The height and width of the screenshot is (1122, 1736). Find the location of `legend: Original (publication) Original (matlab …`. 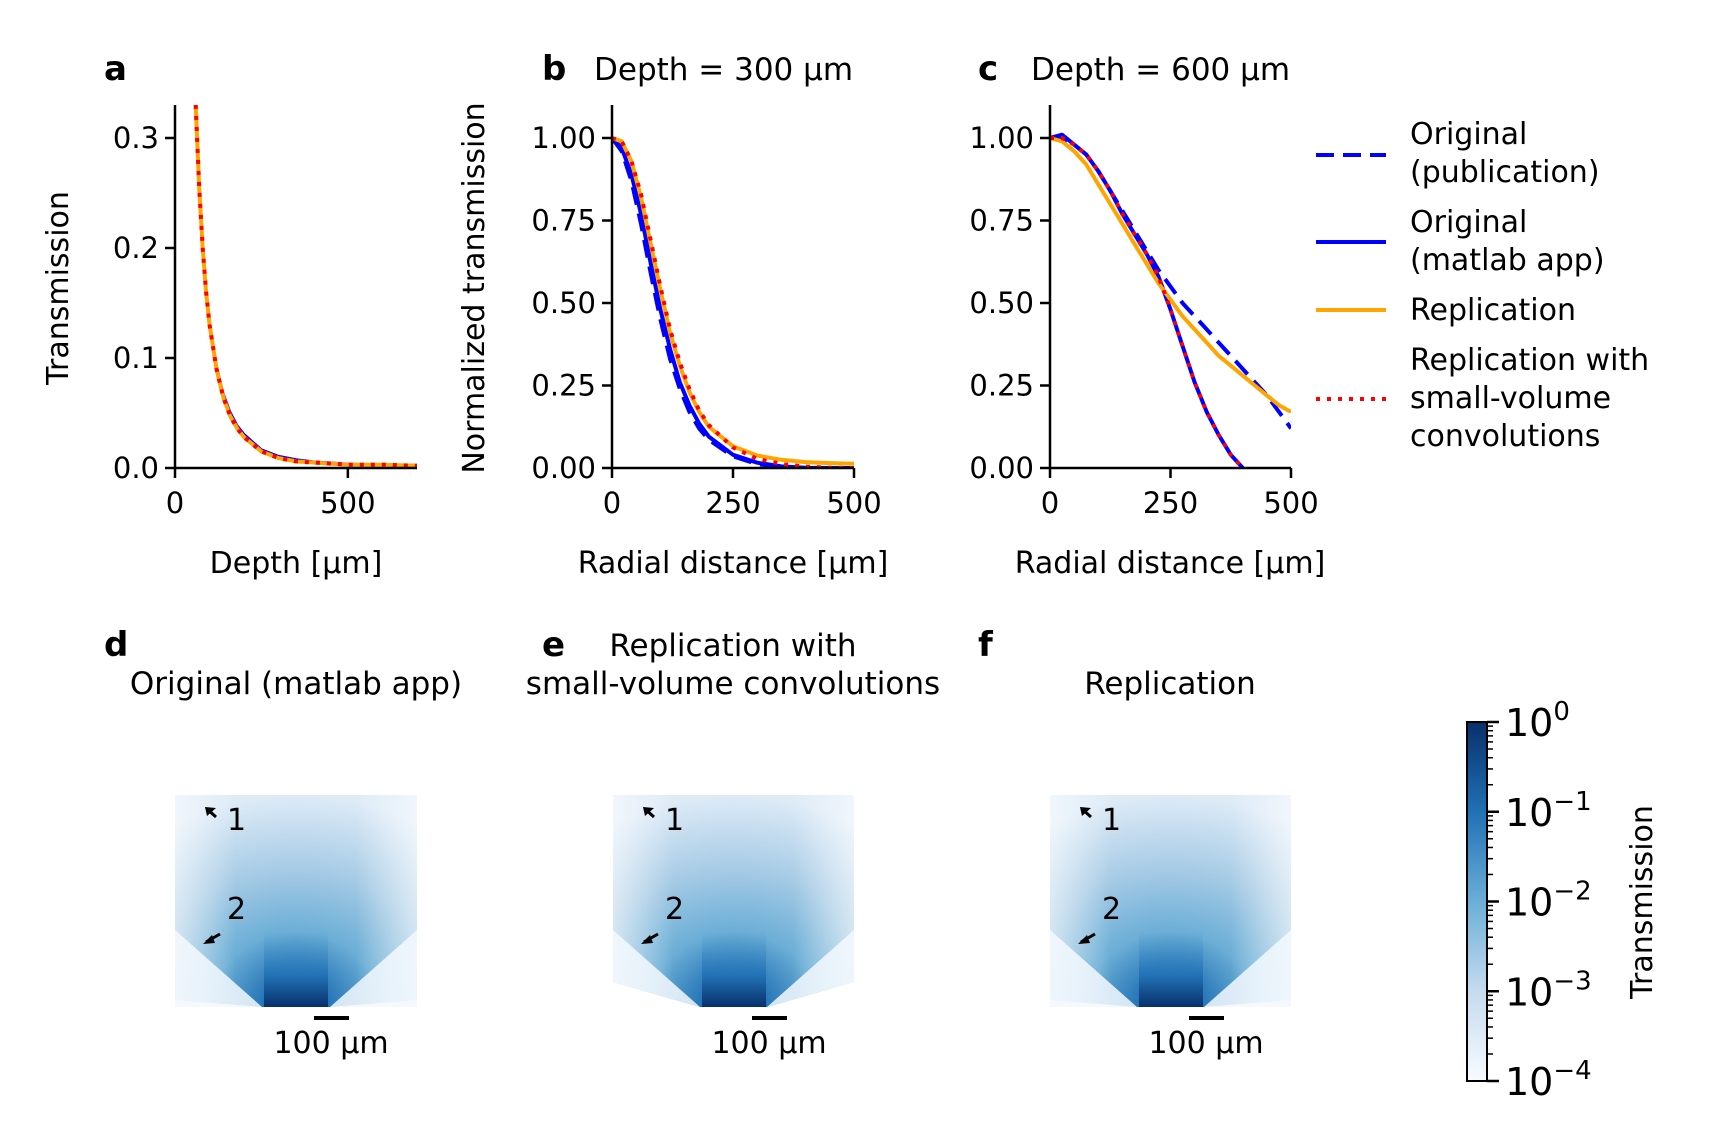

legend: Original (publication) Original (matlab … is located at coordinates (1482, 285).